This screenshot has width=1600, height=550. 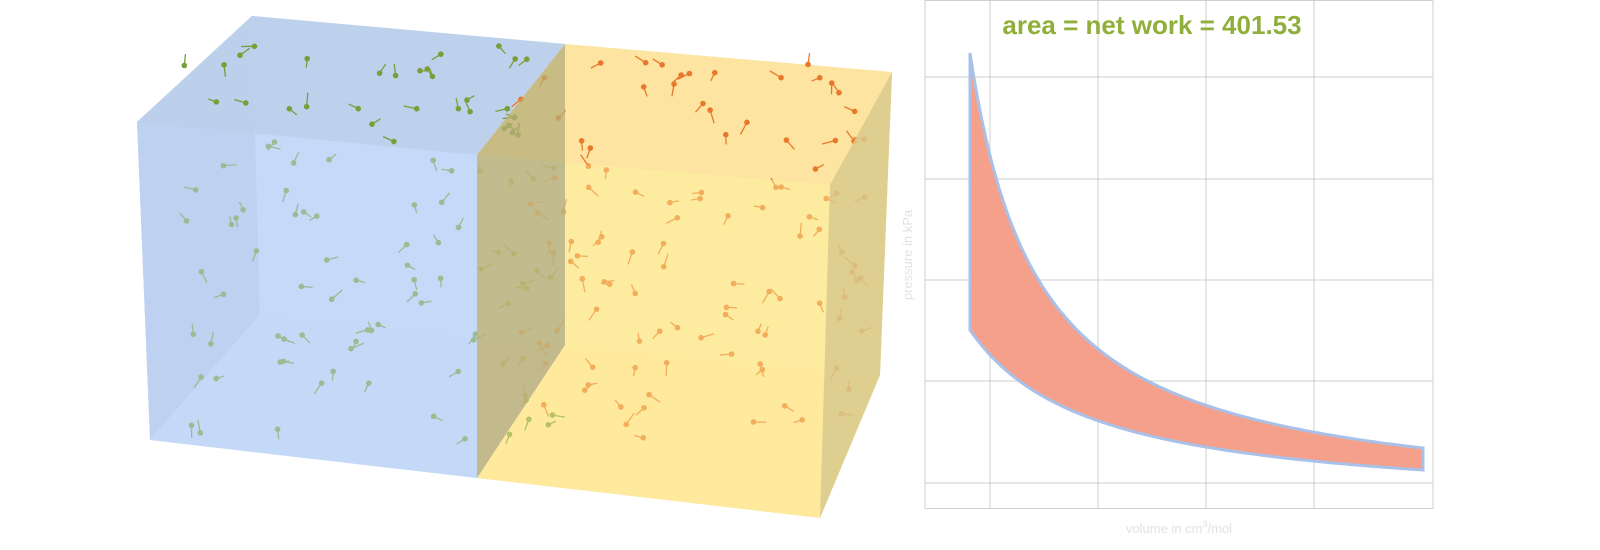 I want to click on right-wall, so click(x=856, y=295).